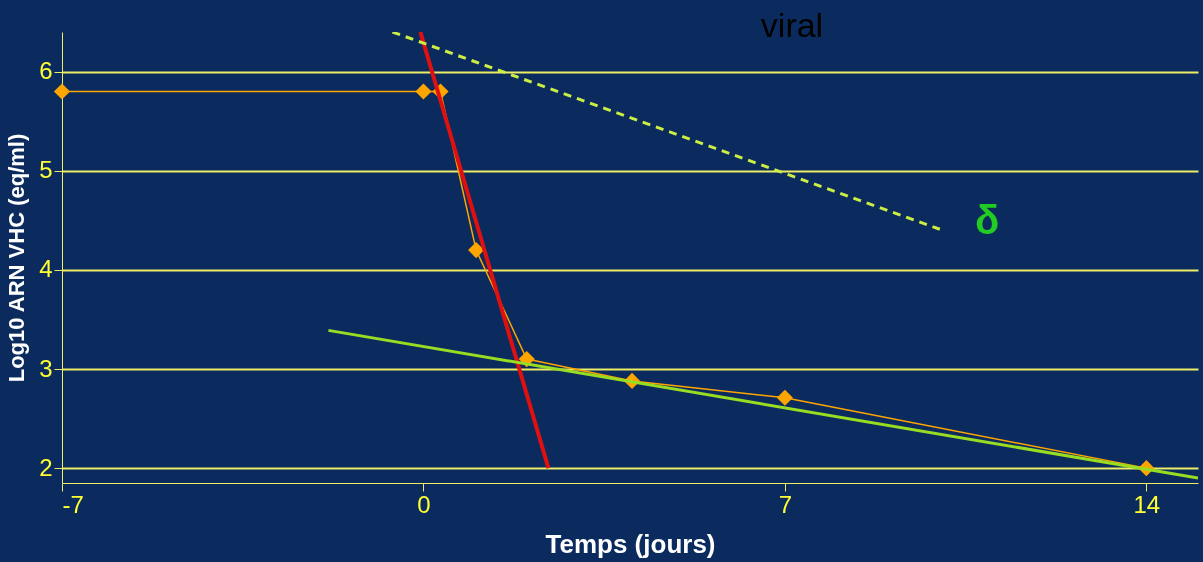 The image size is (1203, 562). What do you see at coordinates (785, 504) in the screenshot?
I see `x-tick-label: 7` at bounding box center [785, 504].